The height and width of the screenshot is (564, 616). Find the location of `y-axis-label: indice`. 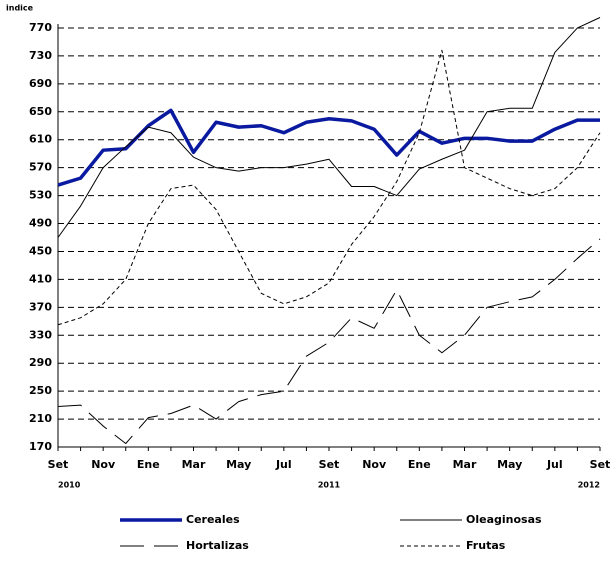

y-axis-label: indice is located at coordinates (20, 8).